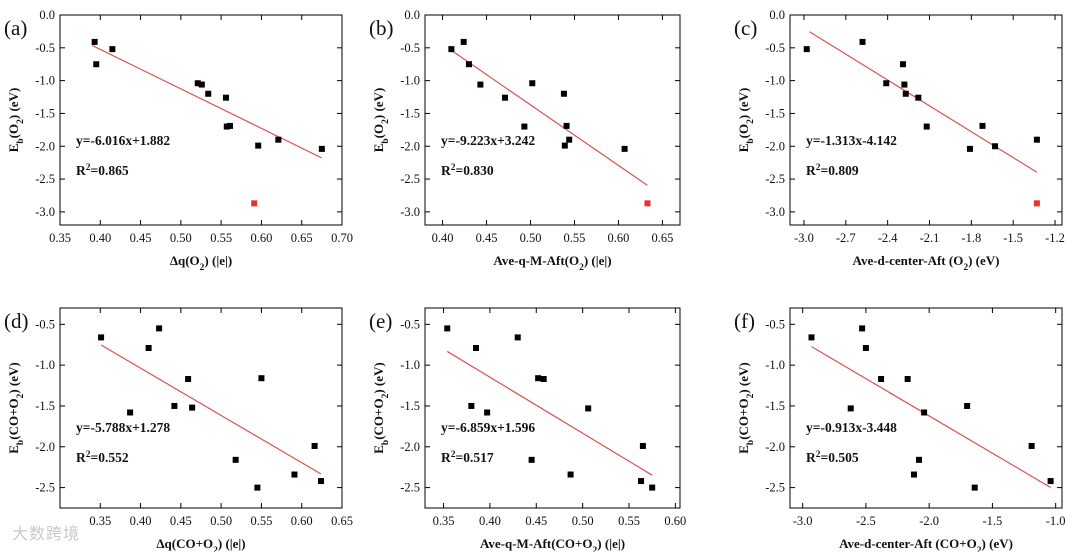 This screenshot has height=552, width=1080. Describe the element at coordinates (846, 238) in the screenshot. I see `x-tick-label: -2.7` at that location.